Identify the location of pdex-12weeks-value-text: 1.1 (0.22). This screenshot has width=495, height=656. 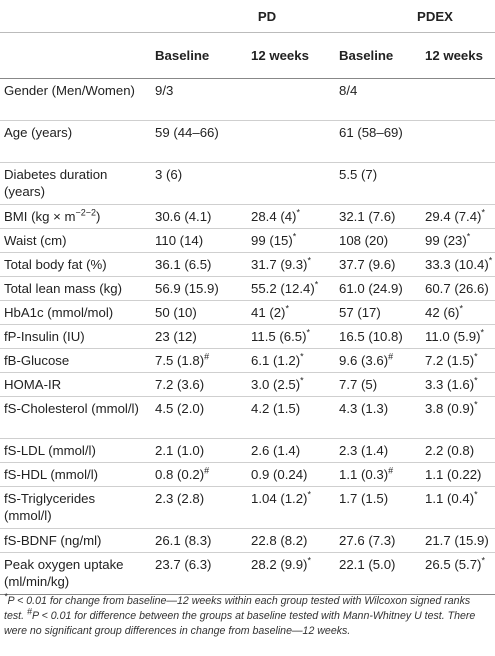
(453, 474).